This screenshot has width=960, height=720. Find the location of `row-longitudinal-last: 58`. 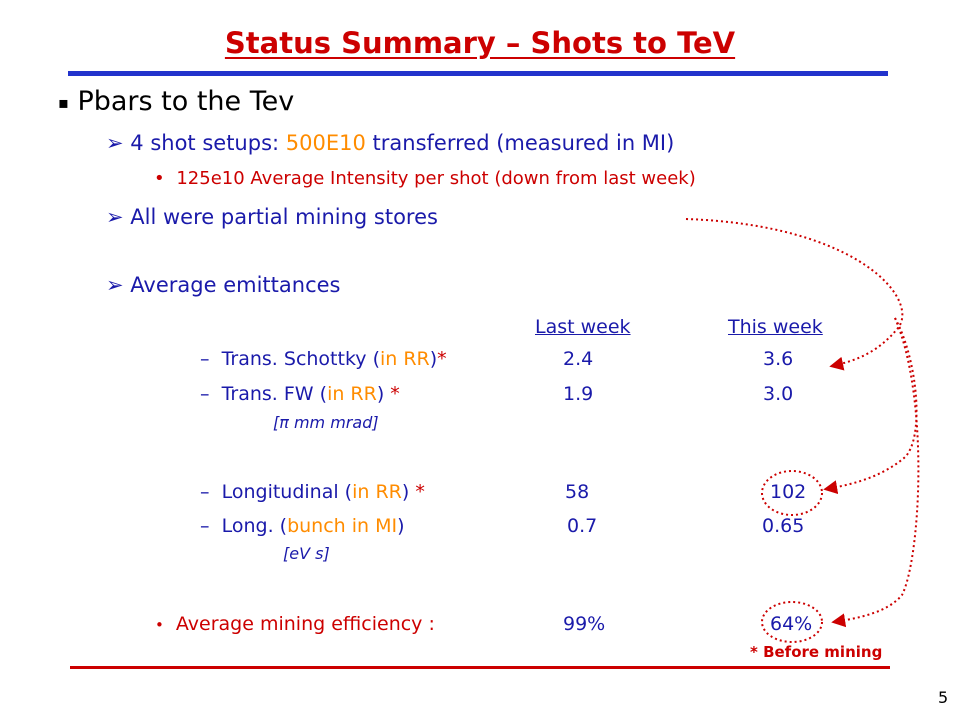

row-longitudinal-last: 58 is located at coordinates (577, 492).